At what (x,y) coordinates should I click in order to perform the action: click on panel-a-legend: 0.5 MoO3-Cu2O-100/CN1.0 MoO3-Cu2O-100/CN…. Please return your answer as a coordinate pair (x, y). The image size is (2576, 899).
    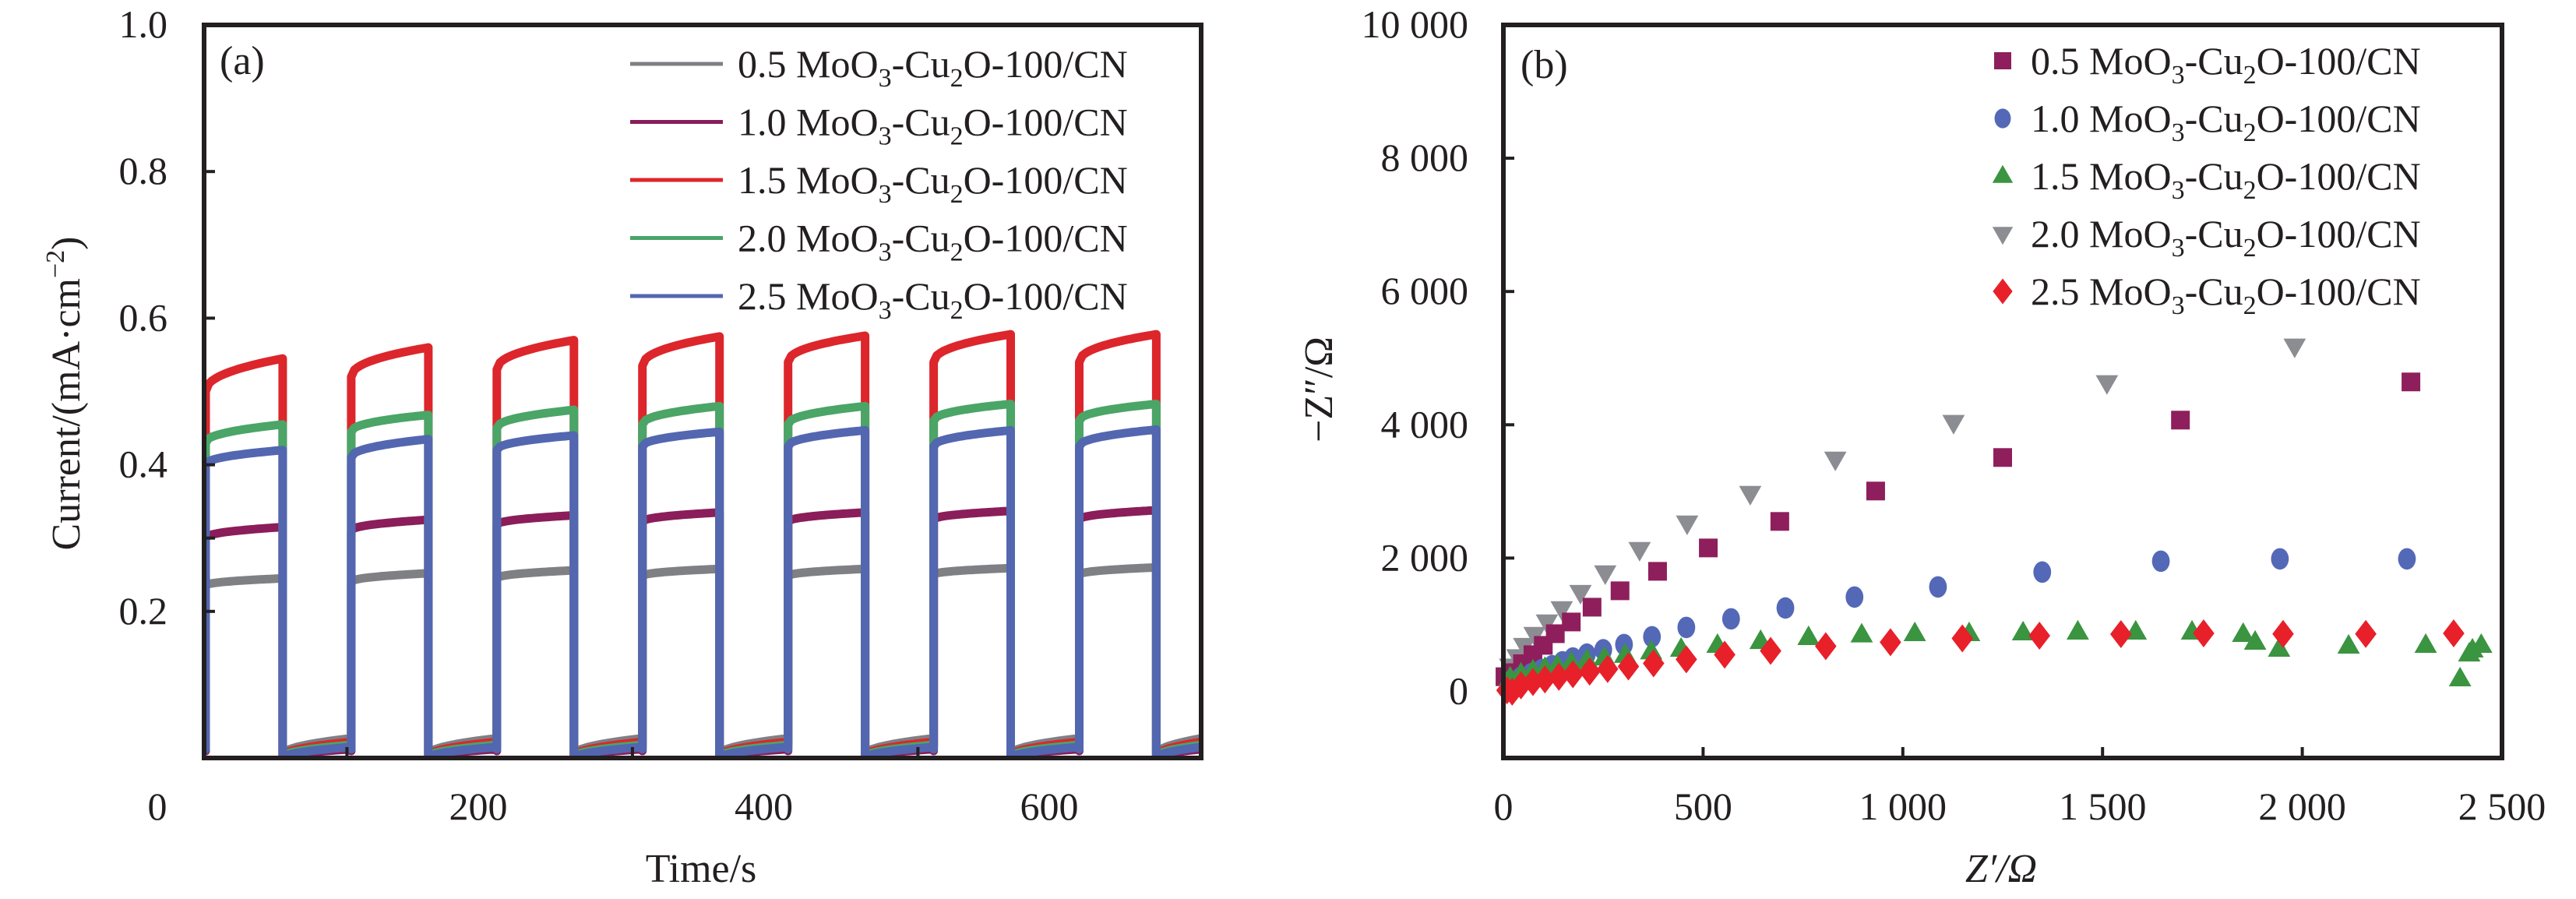
    Looking at the image, I should click on (879, 183).